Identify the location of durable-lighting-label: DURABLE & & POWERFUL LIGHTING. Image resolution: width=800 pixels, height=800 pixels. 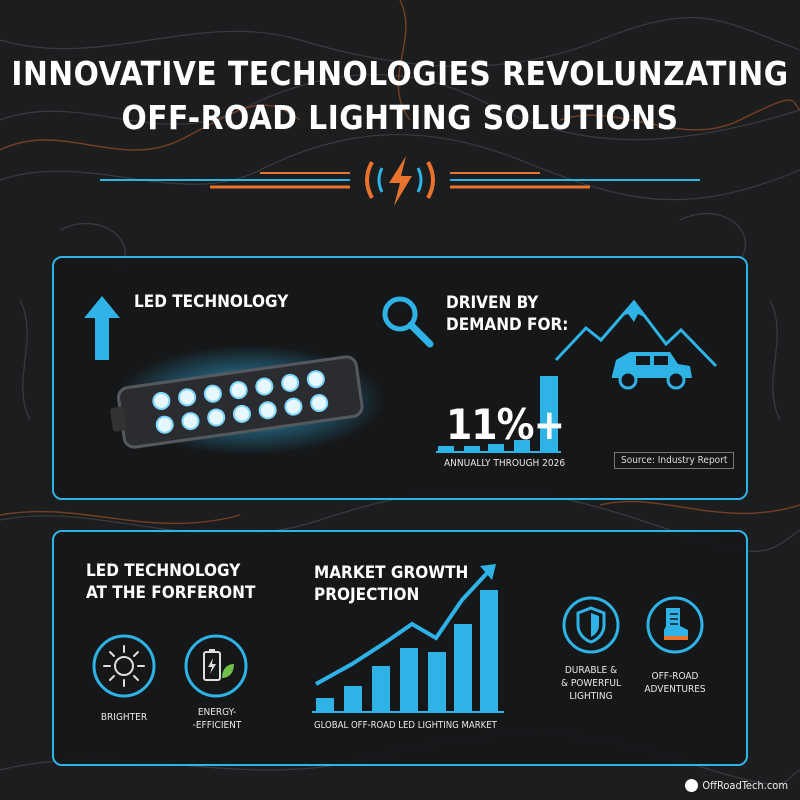
(591, 683).